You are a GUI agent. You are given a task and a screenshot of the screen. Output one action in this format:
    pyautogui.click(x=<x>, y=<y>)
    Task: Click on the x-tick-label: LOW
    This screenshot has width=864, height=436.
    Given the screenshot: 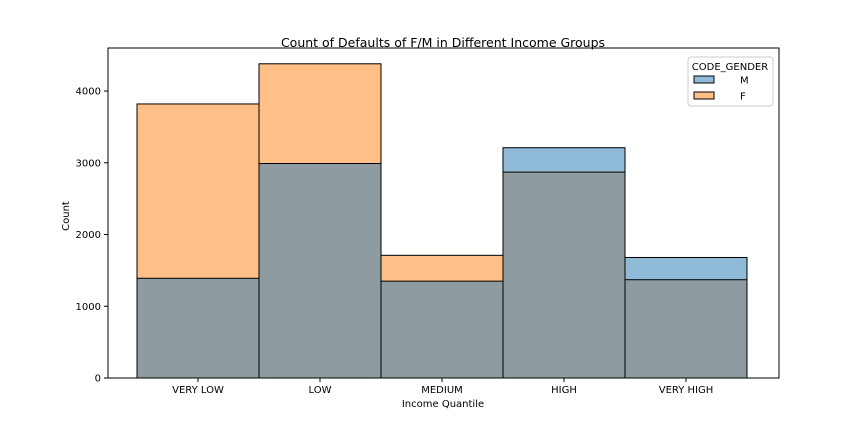 What is the action you would take?
    pyautogui.click(x=320, y=390)
    